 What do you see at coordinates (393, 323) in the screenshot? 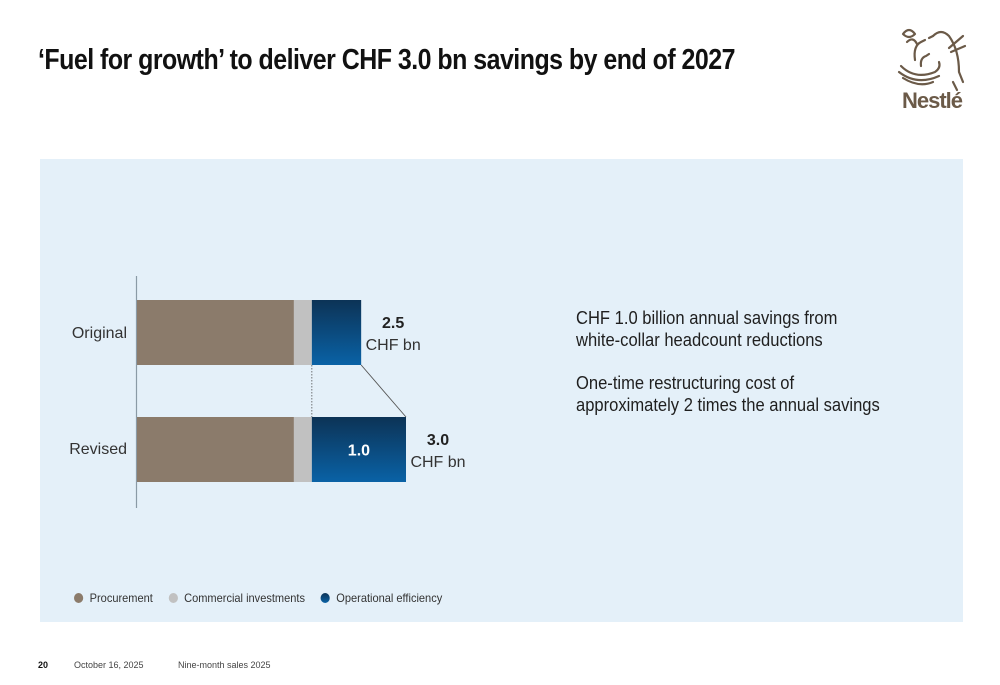
I see `total-value-original: 2.5` at bounding box center [393, 323].